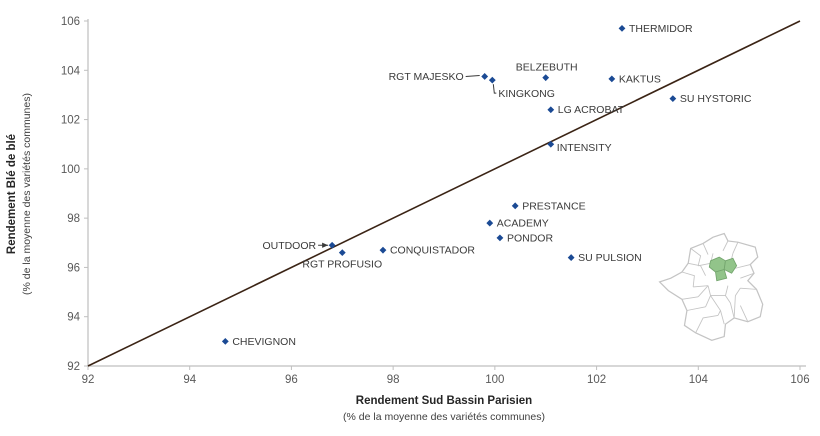  What do you see at coordinates (799, 380) in the screenshot?
I see `x-tick-label: 106` at bounding box center [799, 380].